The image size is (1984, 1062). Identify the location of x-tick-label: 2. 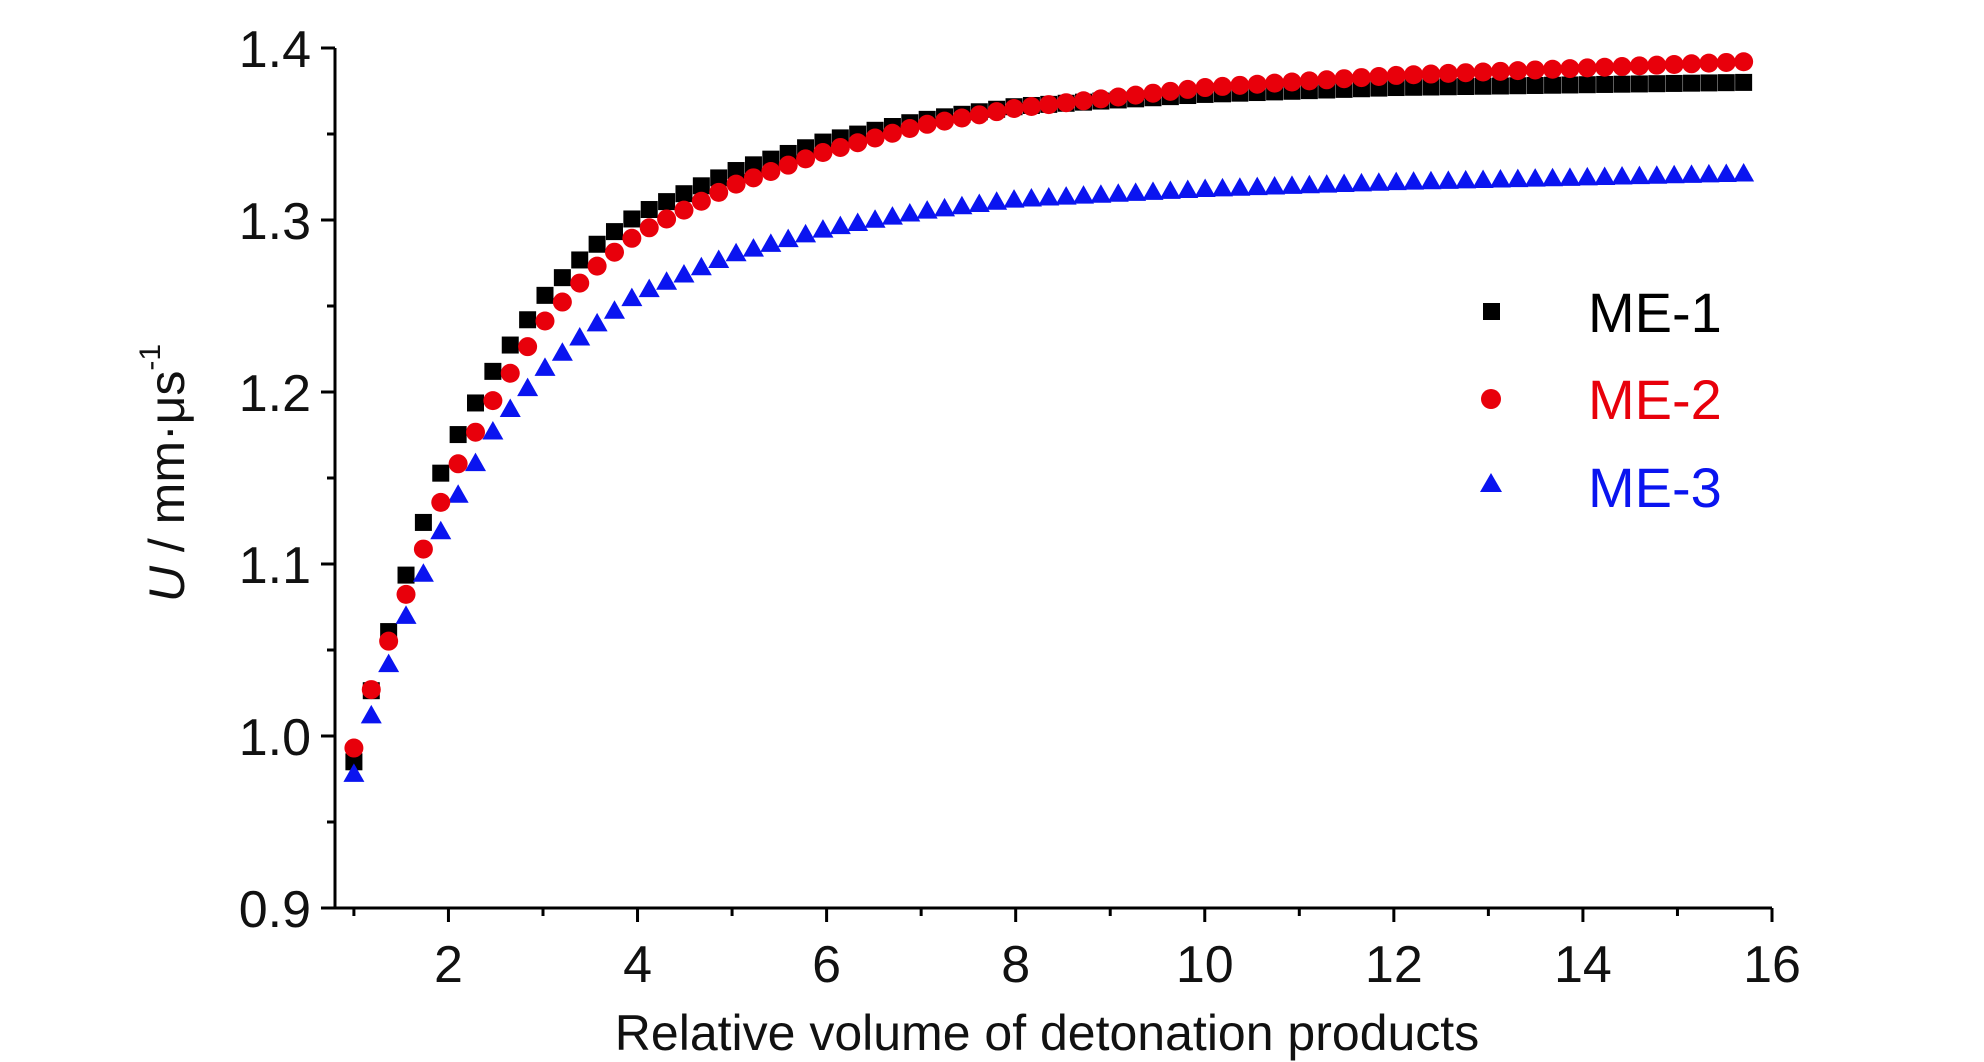
(448, 965).